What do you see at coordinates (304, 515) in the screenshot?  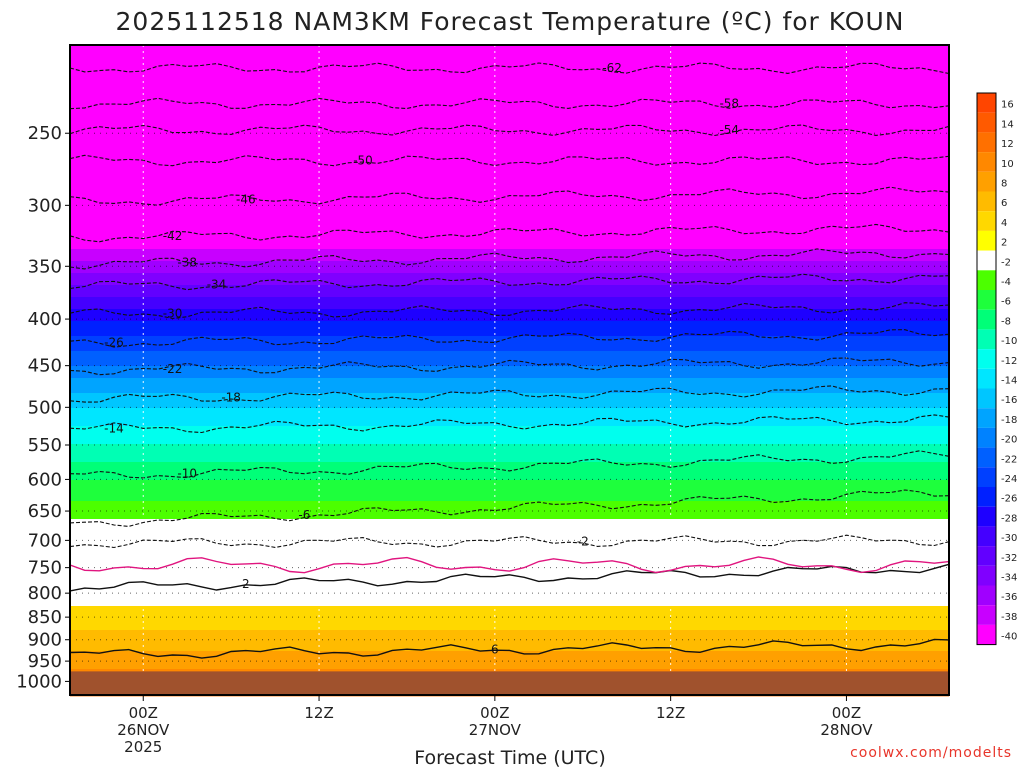 I see `contour-label: -6` at bounding box center [304, 515].